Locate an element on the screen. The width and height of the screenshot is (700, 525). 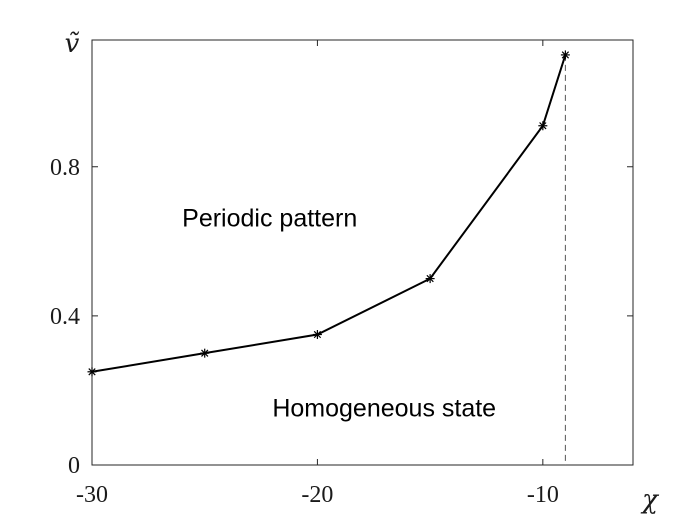
x-tick-label: -20 is located at coordinates (317, 495).